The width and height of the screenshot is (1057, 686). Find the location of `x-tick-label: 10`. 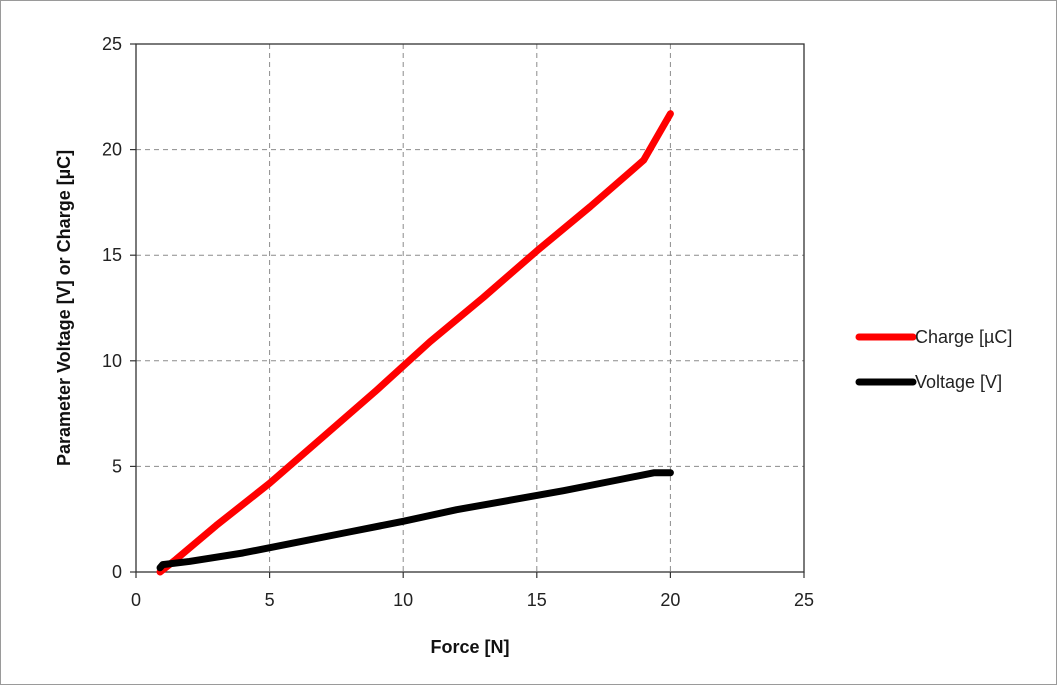

x-tick-label: 10 is located at coordinates (403, 600).